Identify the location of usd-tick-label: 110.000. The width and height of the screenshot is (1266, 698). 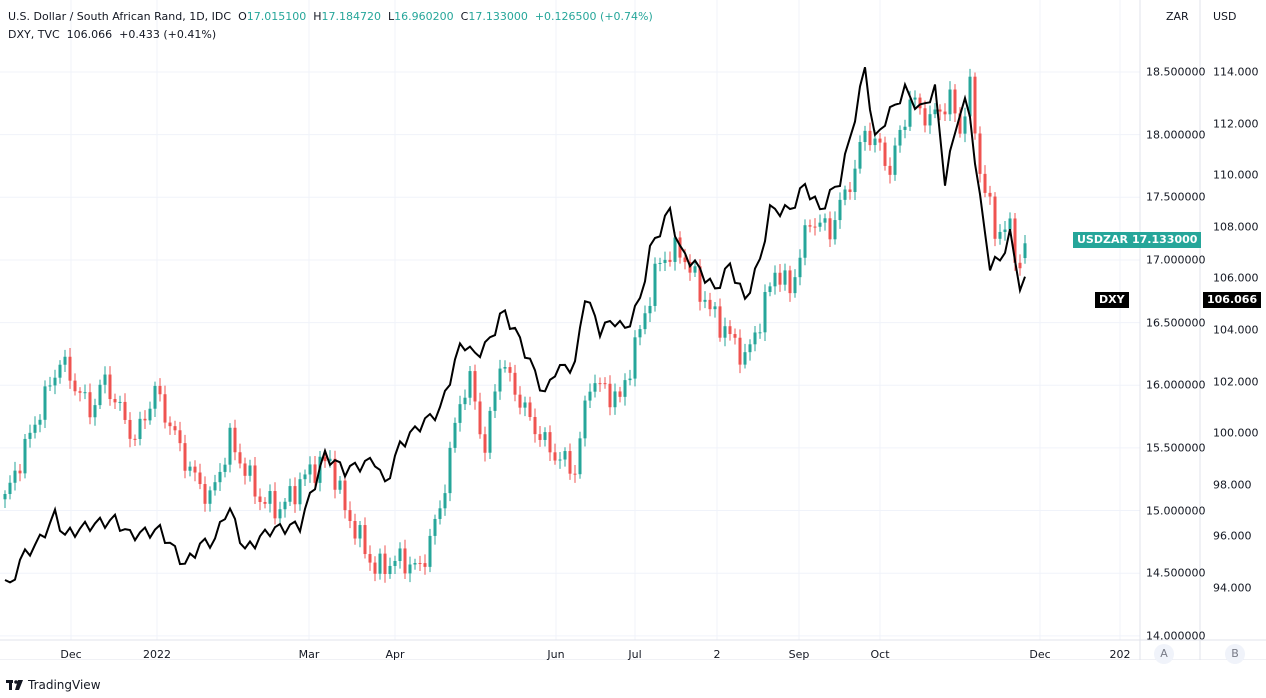
(1236, 175).